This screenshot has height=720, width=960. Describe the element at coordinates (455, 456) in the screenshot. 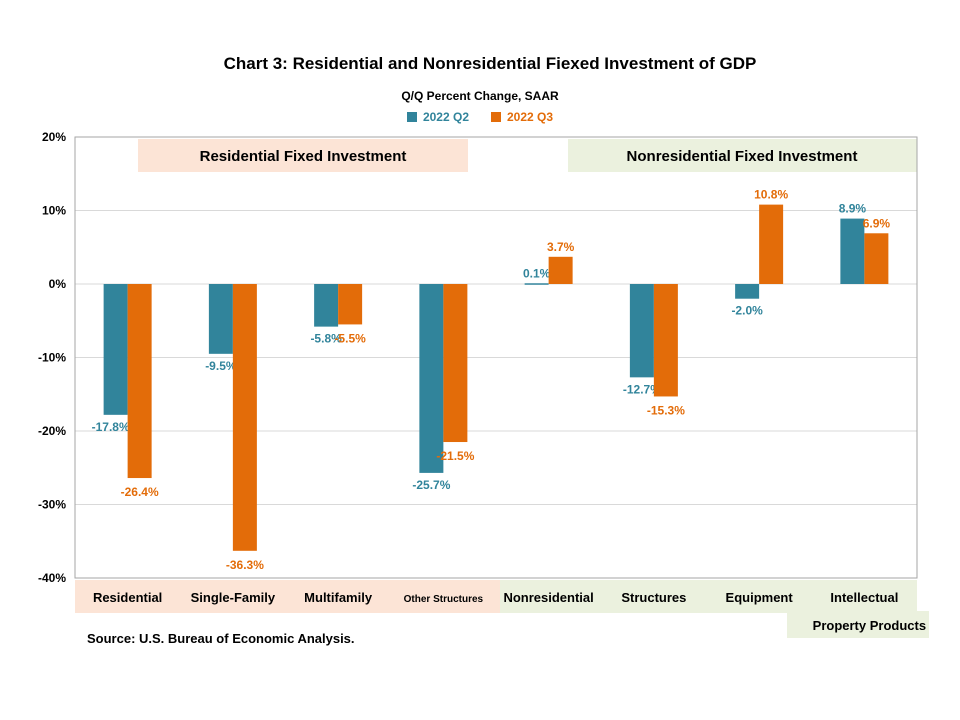

I see `data-label-q3: -21.5%` at that location.